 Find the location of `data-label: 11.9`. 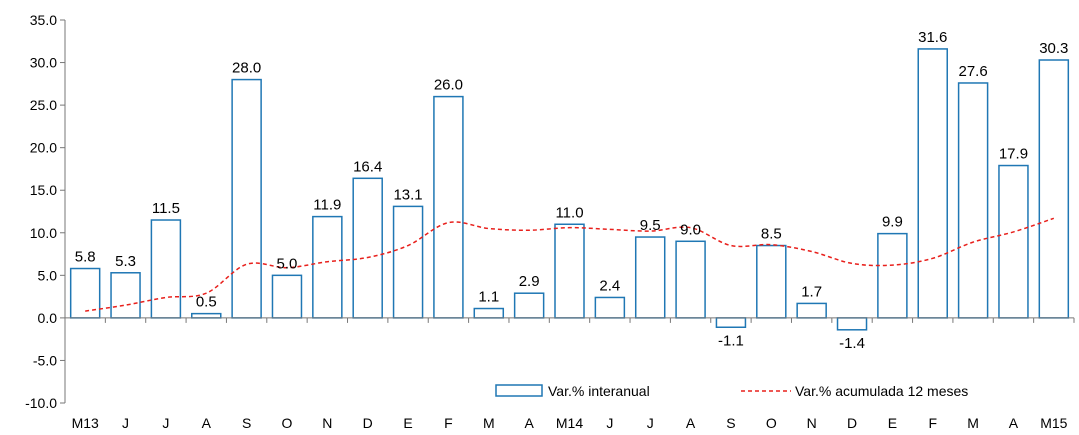

data-label: 11.9 is located at coordinates (327, 205).